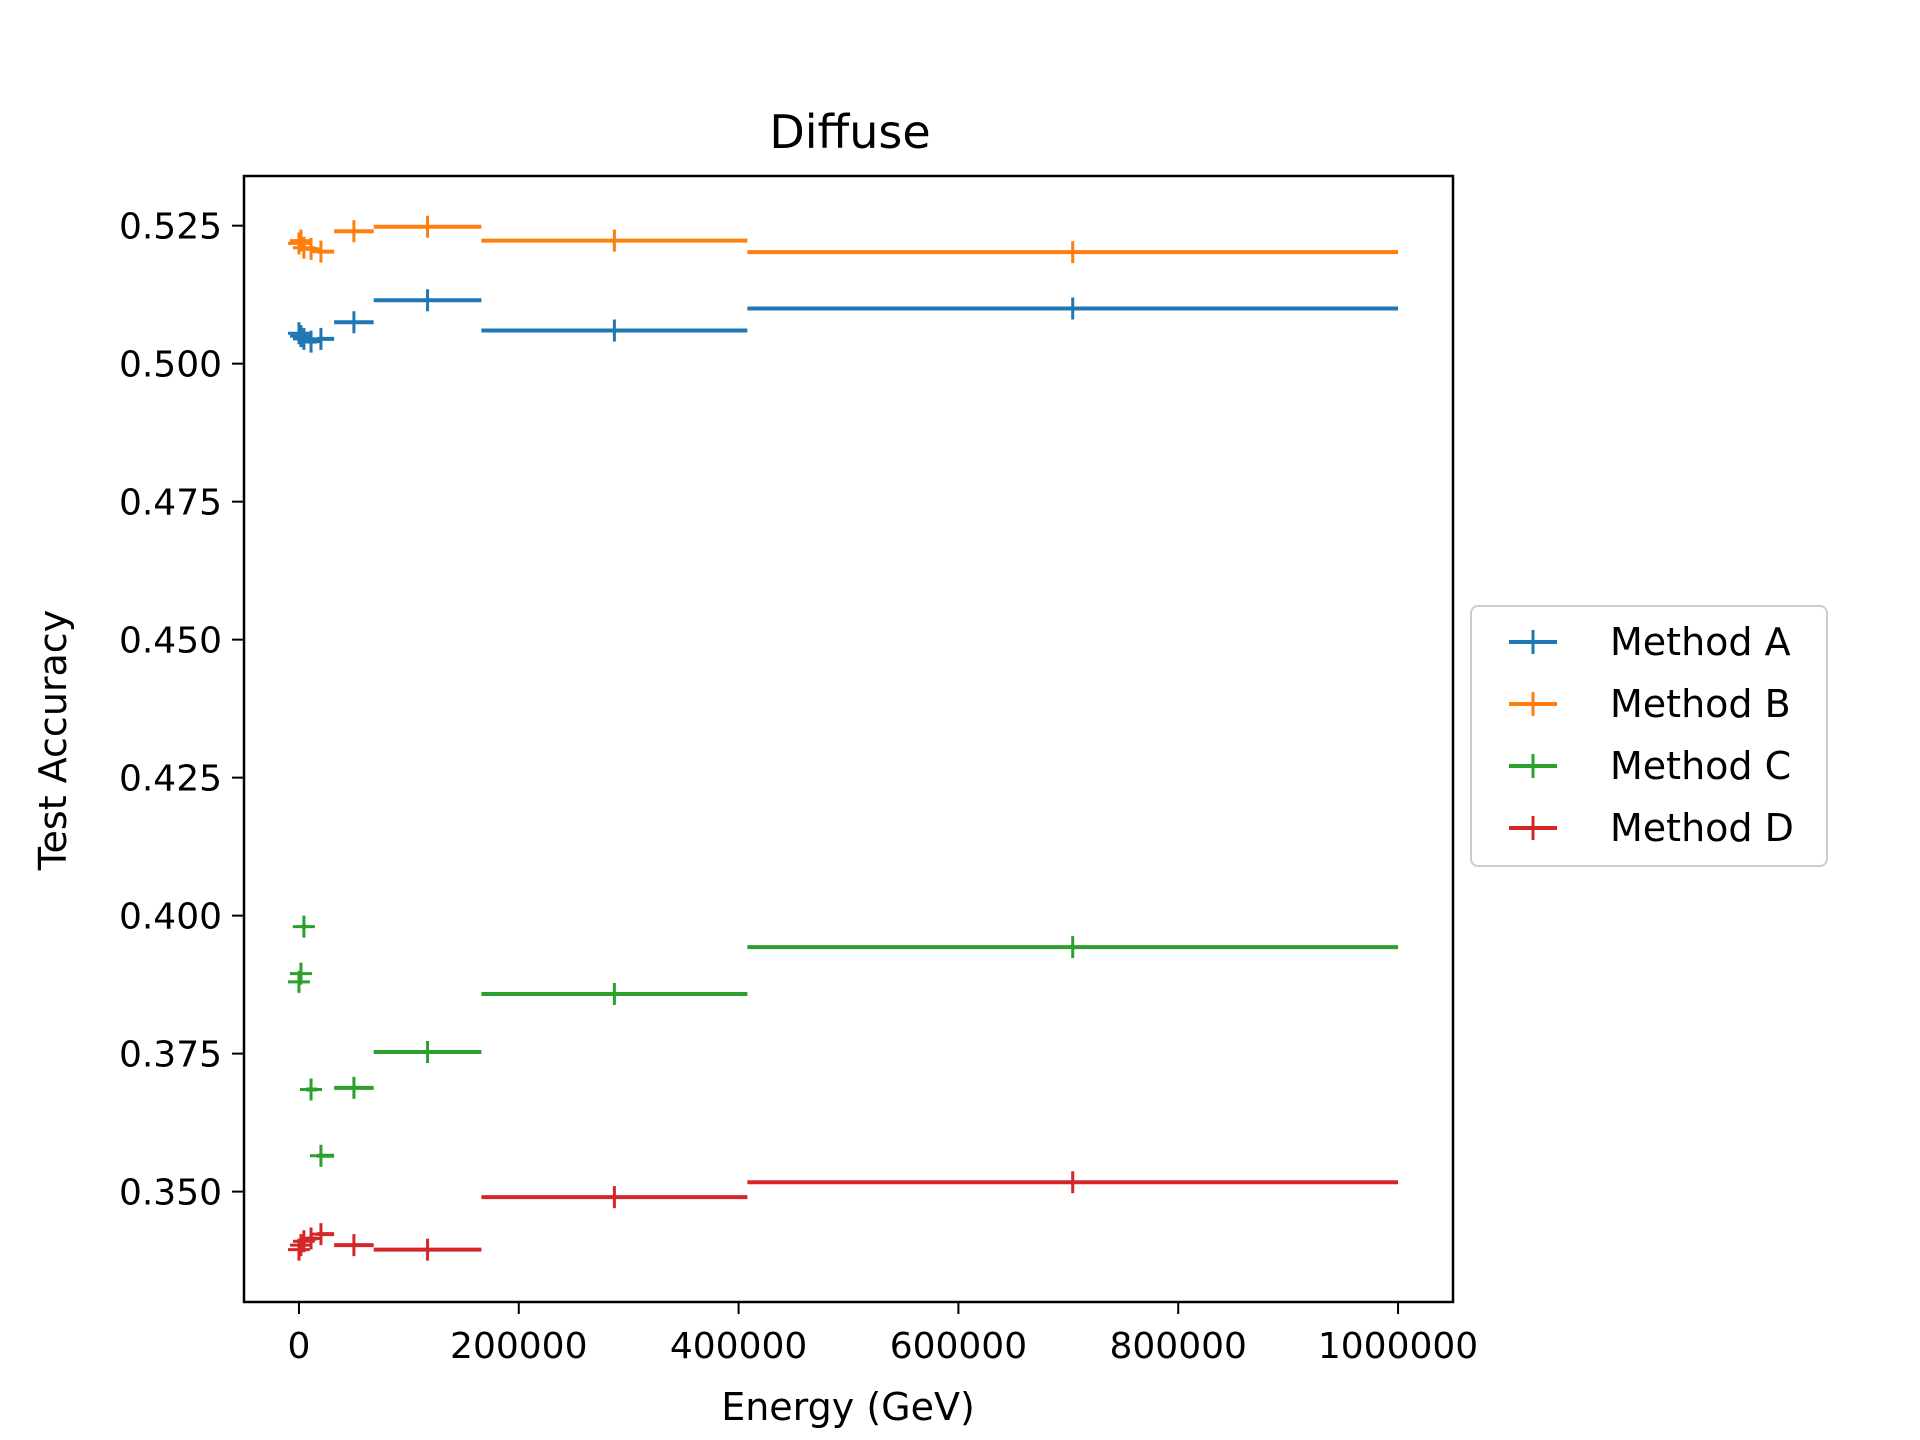  I want to click on legend-item: Method A, so click(1650, 642).